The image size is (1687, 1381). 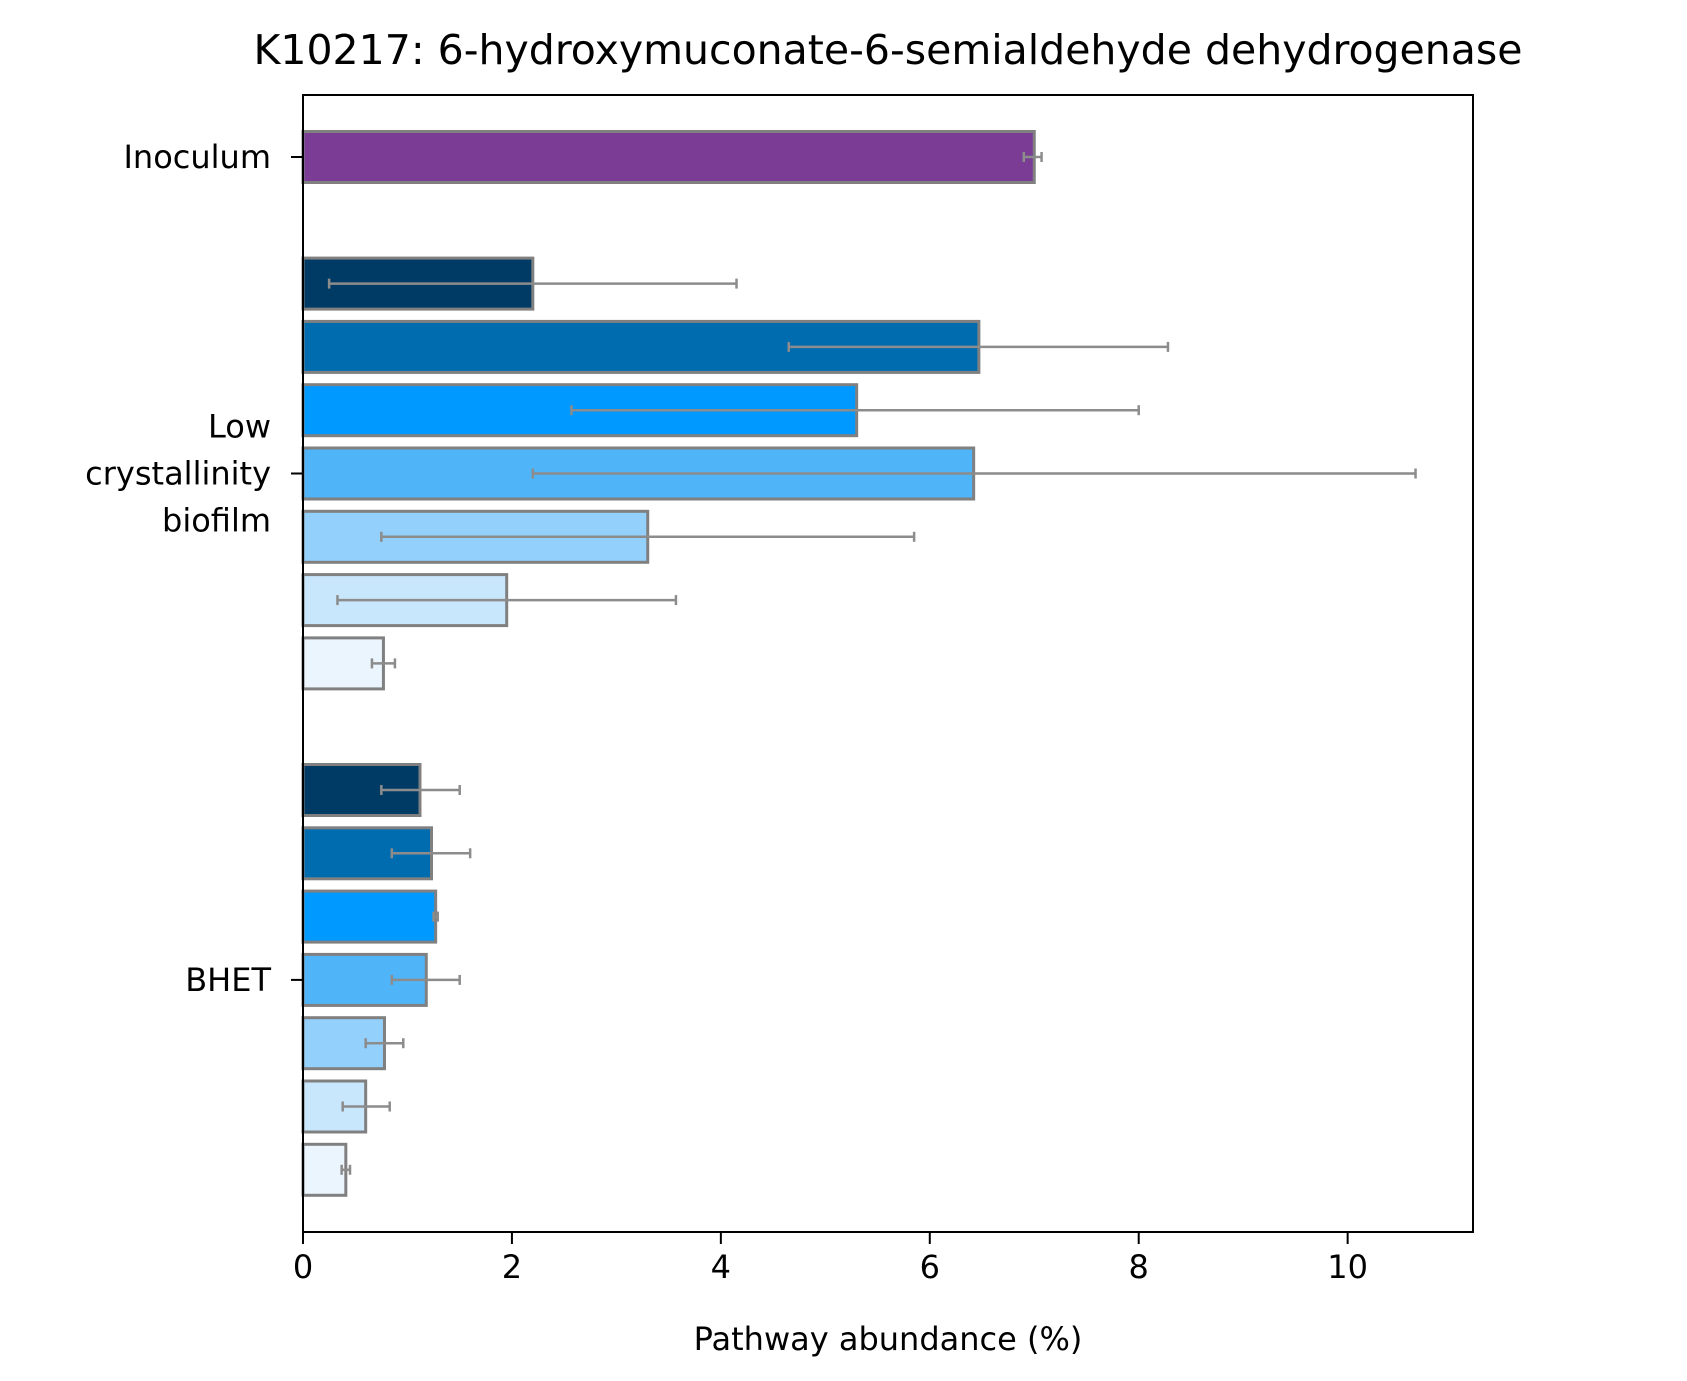 What do you see at coordinates (178, 474) in the screenshot?
I see `y-tick-label: crystallinity` at bounding box center [178, 474].